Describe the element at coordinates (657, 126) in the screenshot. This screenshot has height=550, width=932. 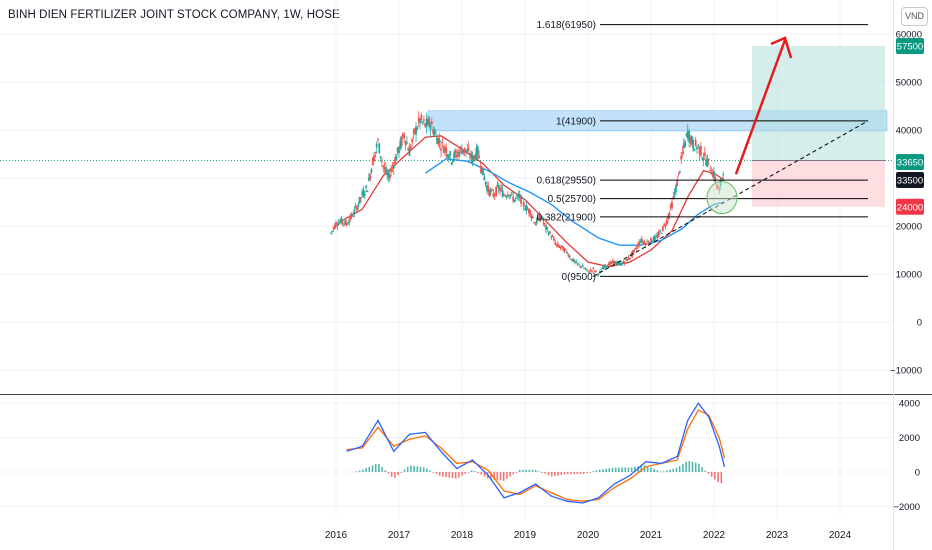
I see `zones` at that location.